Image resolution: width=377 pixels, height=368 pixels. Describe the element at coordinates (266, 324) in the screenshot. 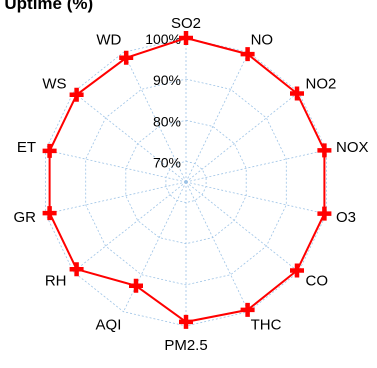

I see `category-label: THC` at that location.